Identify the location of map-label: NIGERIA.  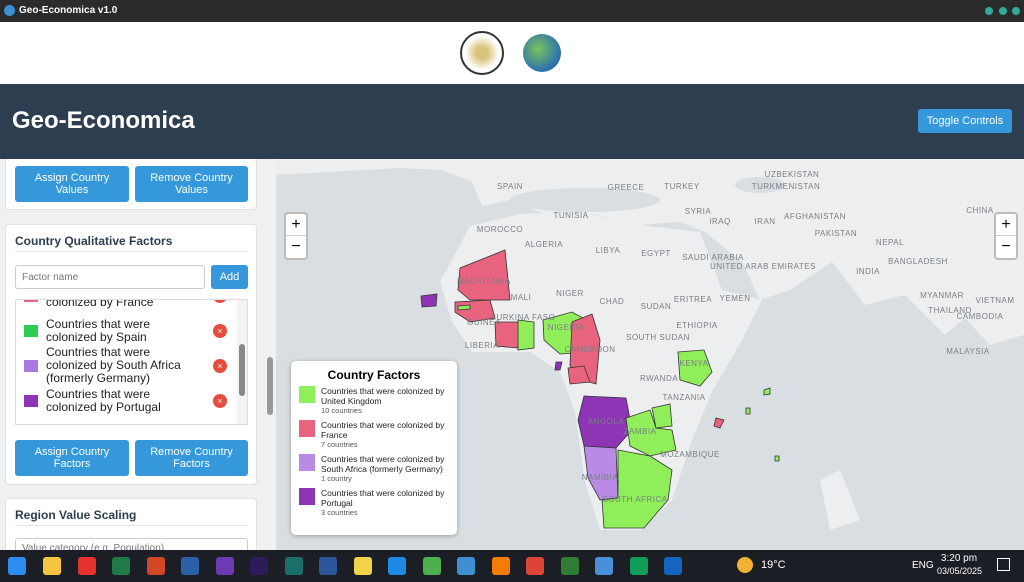
(566, 327).